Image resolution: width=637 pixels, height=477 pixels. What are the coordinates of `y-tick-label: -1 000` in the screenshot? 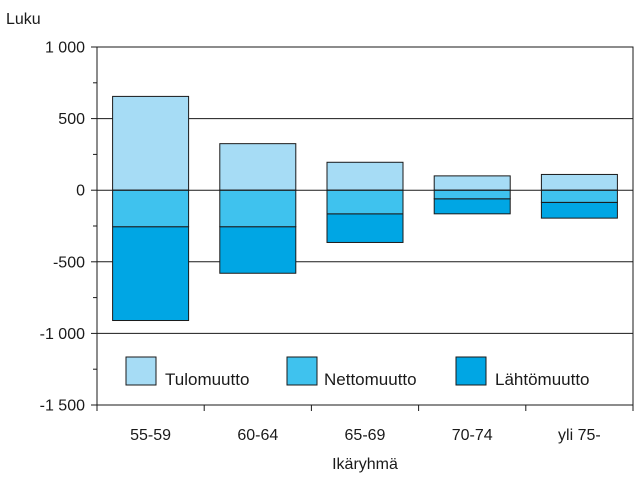 It's located at (62, 334).